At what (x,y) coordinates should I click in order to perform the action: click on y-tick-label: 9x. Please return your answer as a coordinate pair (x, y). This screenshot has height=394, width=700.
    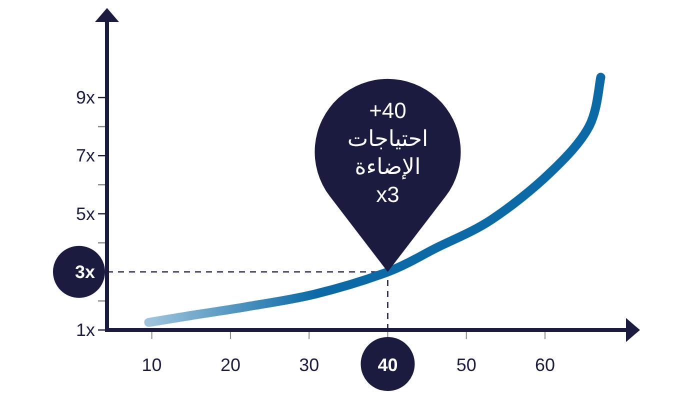
    Looking at the image, I should click on (85, 98).